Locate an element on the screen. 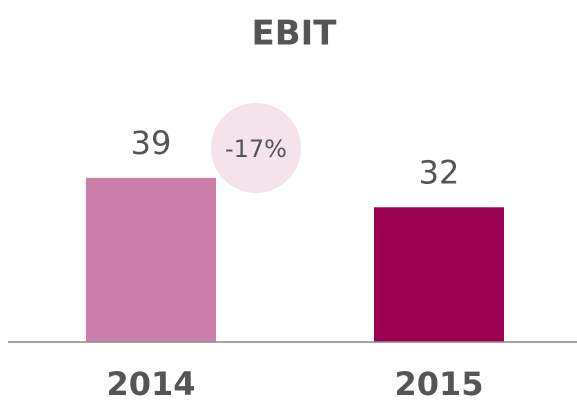  annotation-bubble is located at coordinates (256, 148).